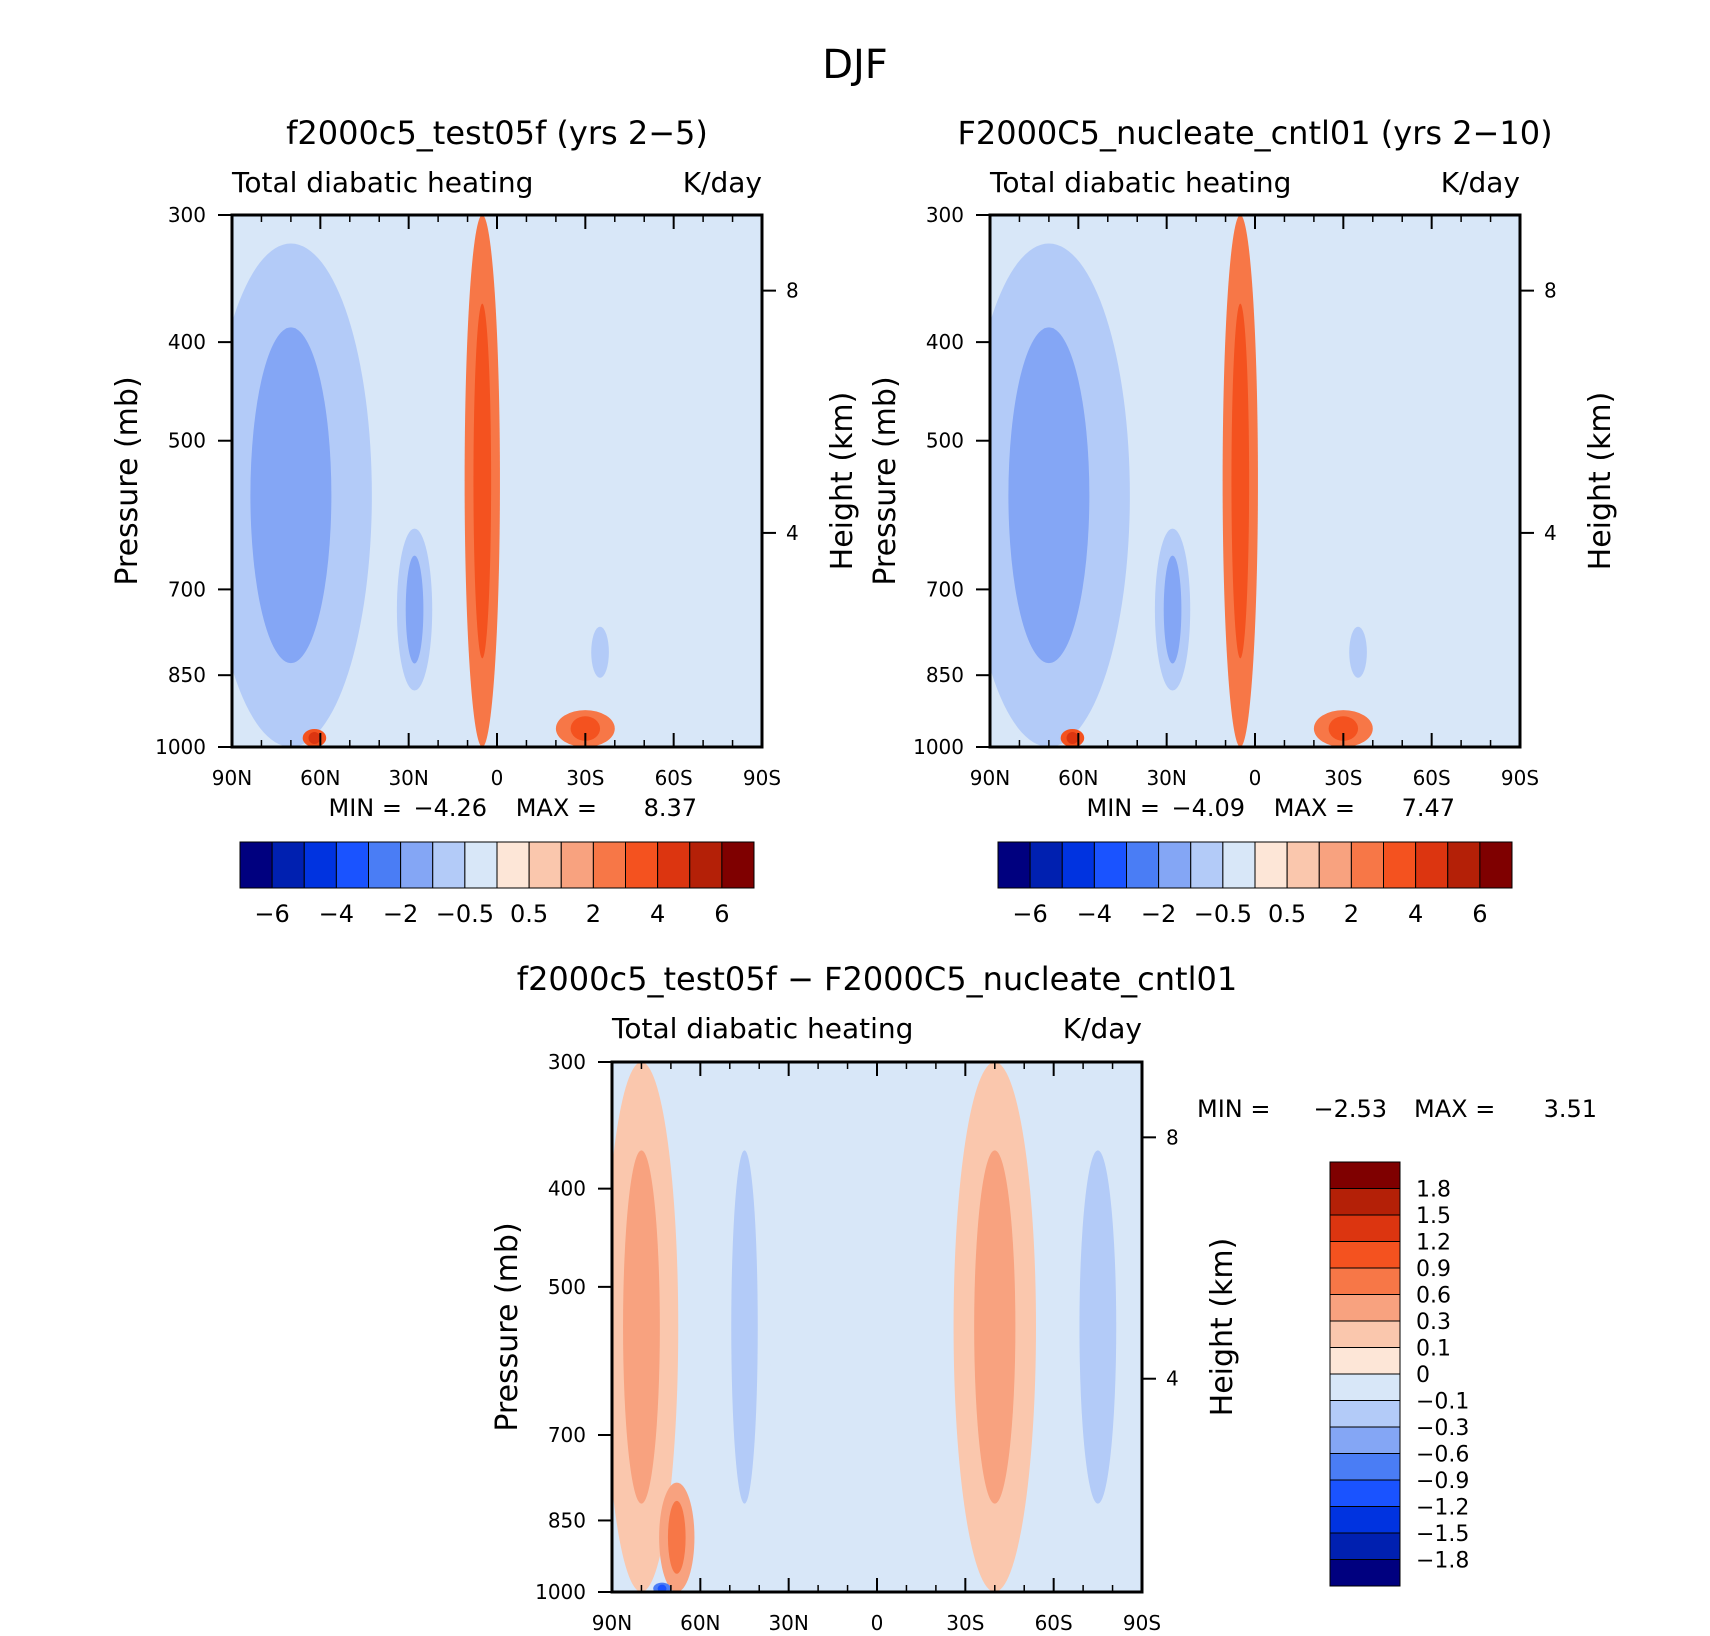 The height and width of the screenshot is (1636, 1710). Describe the element at coordinates (938, 747) in the screenshot. I see `y-tick-label: 1000` at that location.